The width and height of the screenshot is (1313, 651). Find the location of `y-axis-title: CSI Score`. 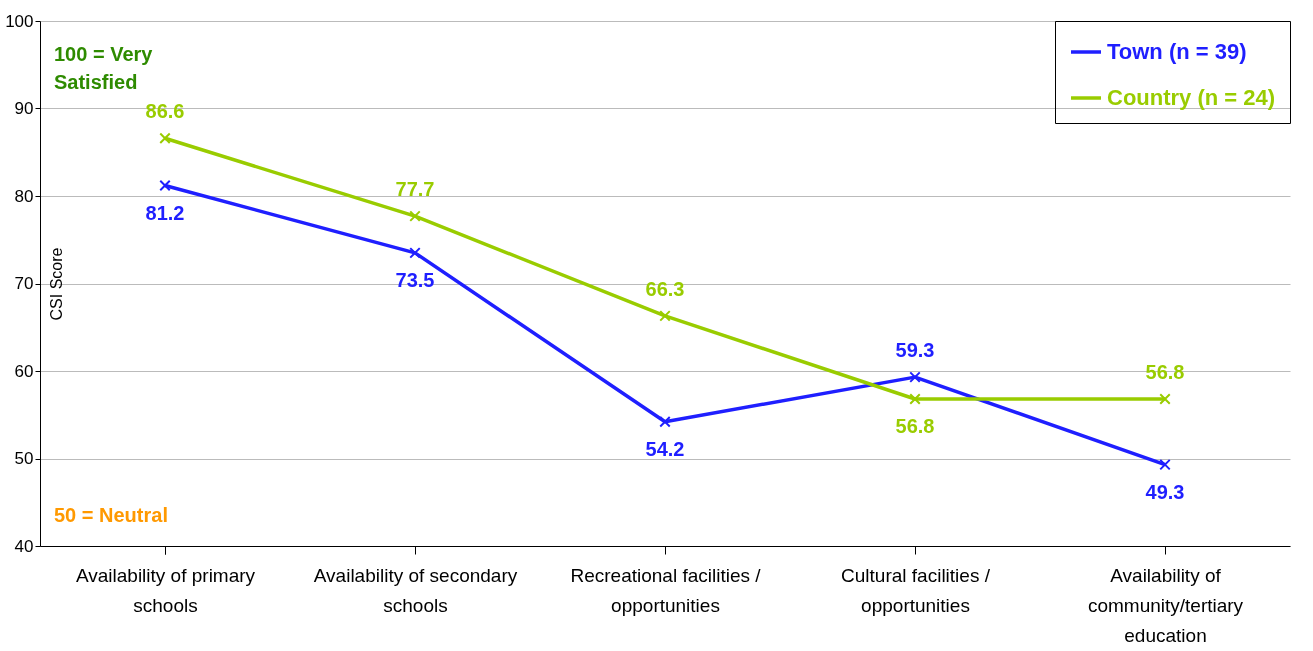

y-axis-title: CSI Score is located at coordinates (56, 284).